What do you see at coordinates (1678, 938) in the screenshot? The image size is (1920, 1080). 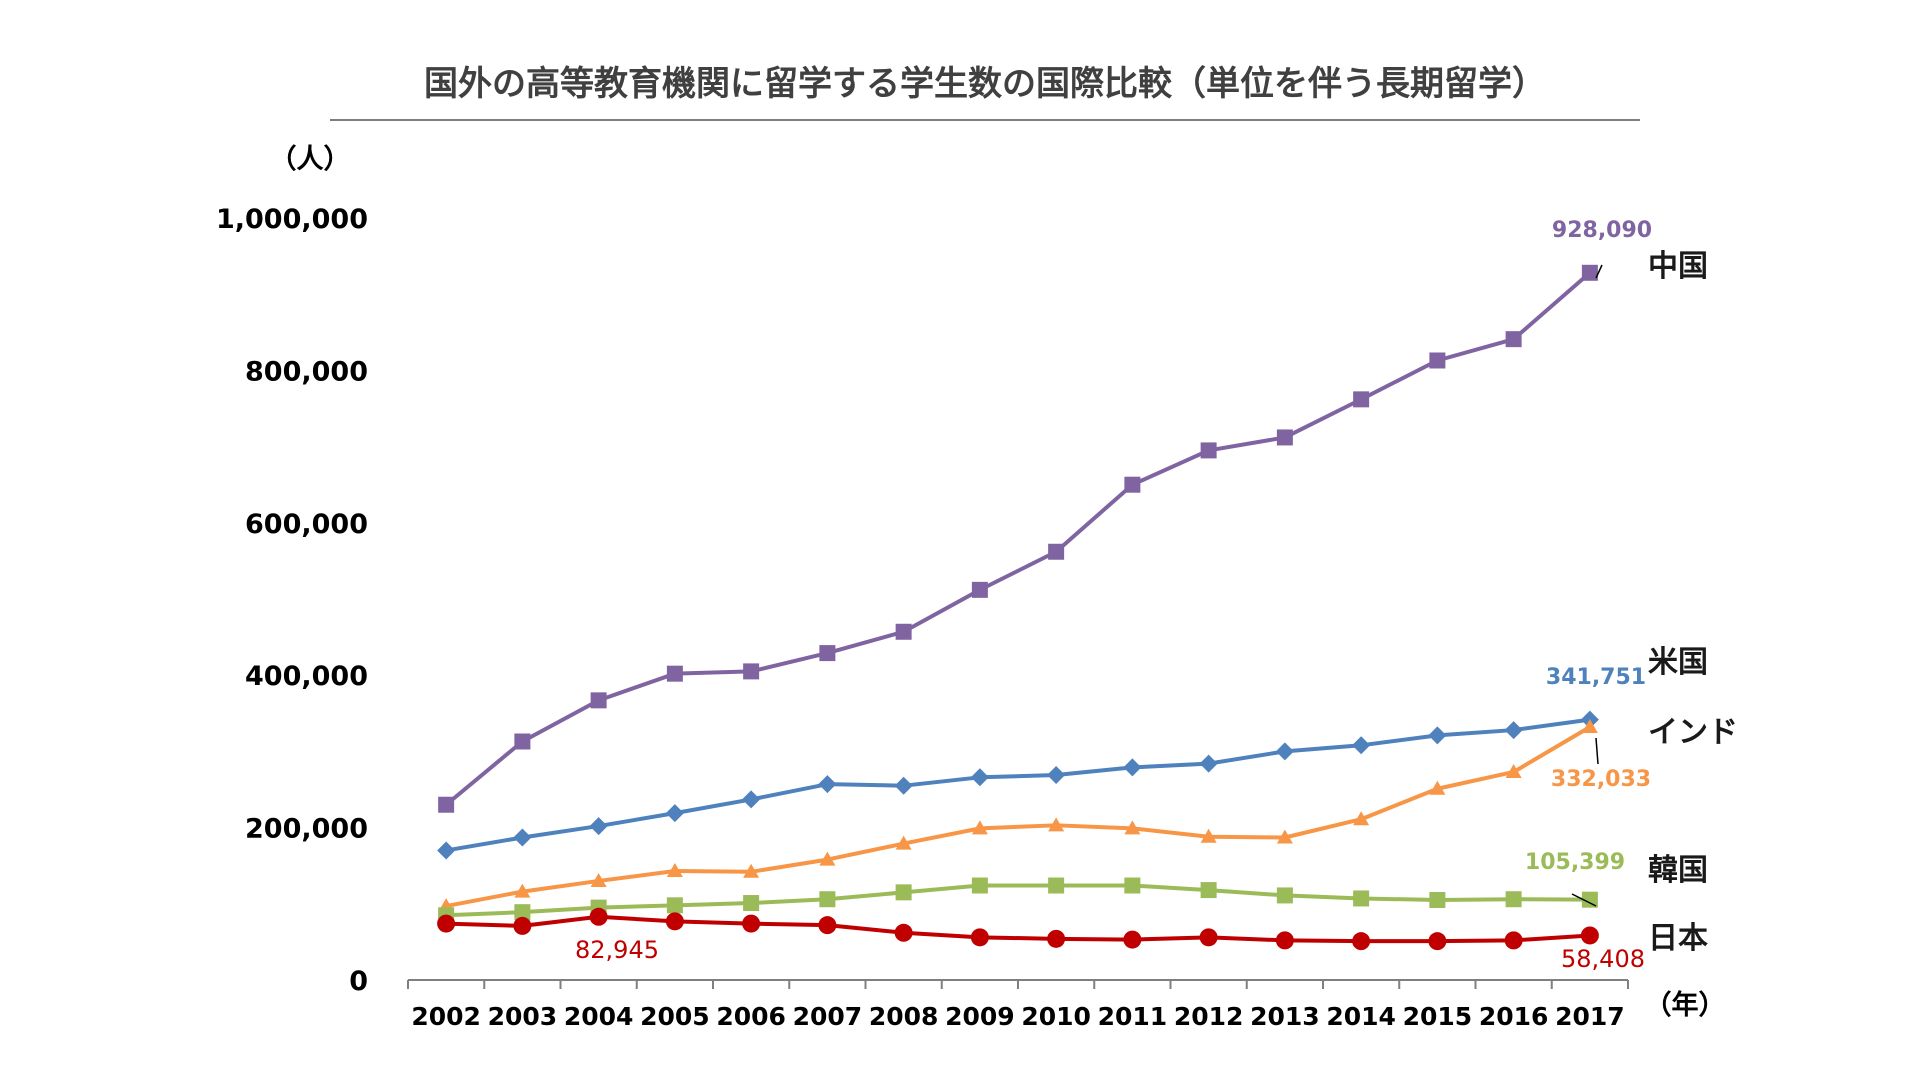 I see `series-name-label: 日本` at bounding box center [1678, 938].